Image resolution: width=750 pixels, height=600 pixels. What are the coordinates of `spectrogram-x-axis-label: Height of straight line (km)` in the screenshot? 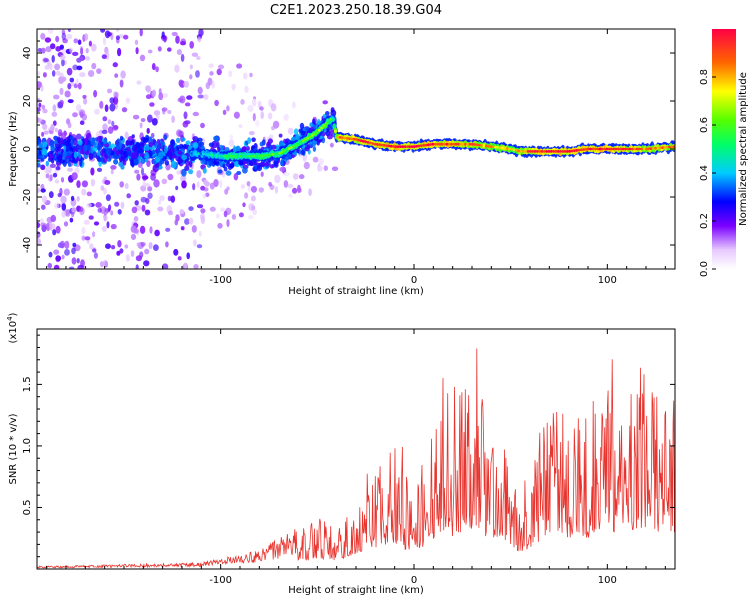 It's located at (356, 291).